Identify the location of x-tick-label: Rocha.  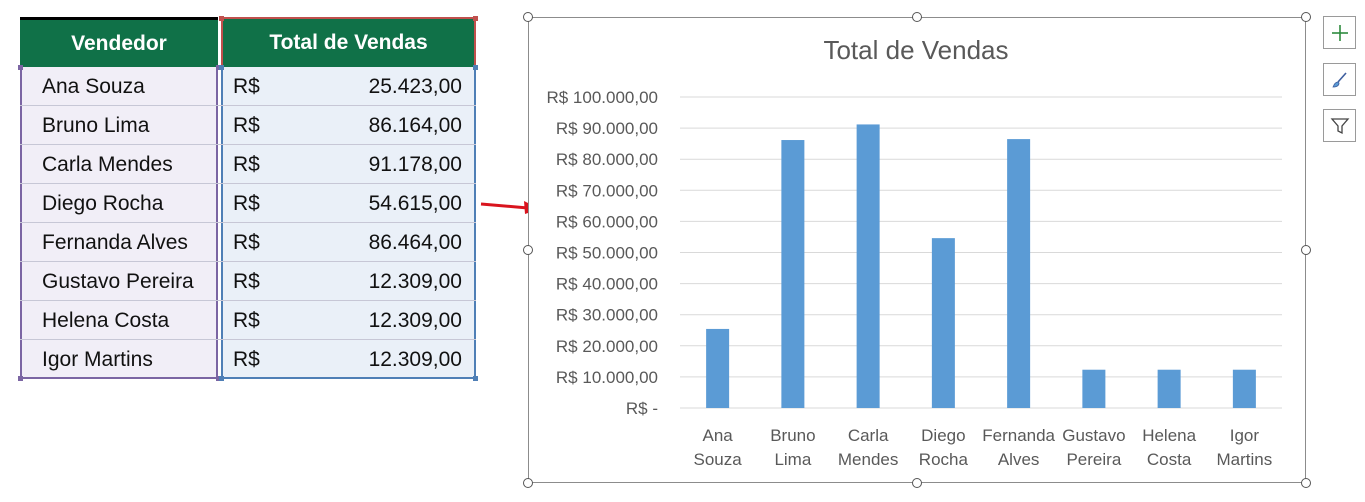
(944, 459).